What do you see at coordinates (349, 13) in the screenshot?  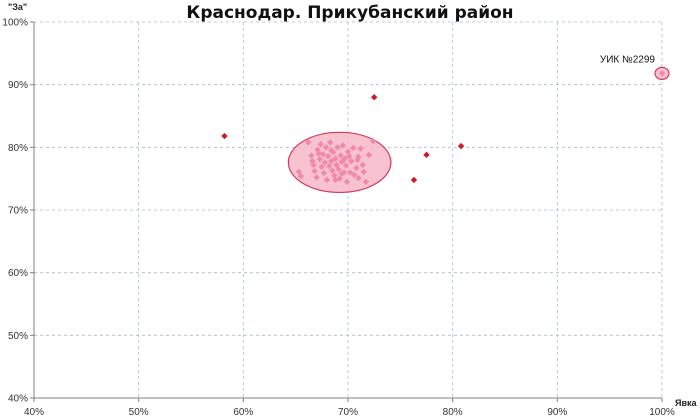 I see `chart-title: Краснодар. Прикубанский район` at bounding box center [349, 13].